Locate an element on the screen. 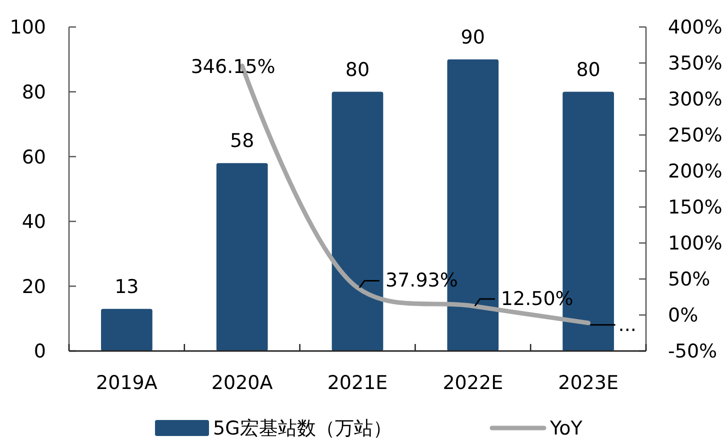 This screenshot has height=439, width=726. y2-tick-label: 400% is located at coordinates (695, 27).